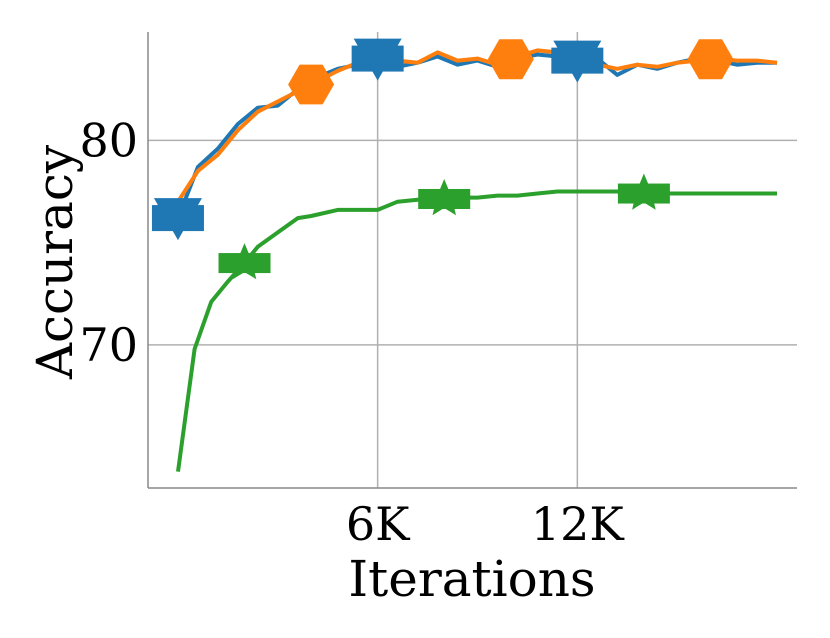 The height and width of the screenshot is (638, 830). I want to click on y-tick-label: 80, so click(108, 140).